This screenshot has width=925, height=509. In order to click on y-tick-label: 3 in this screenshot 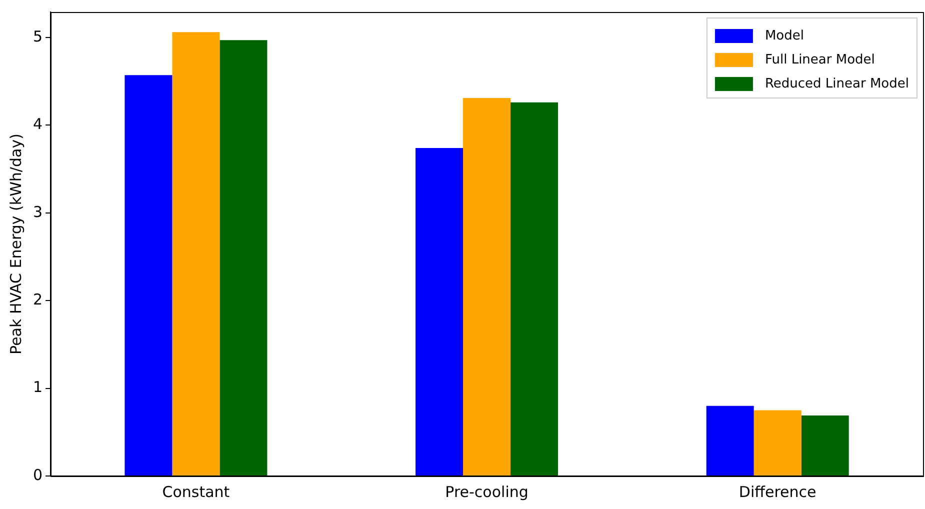, I will do `click(37, 211)`.